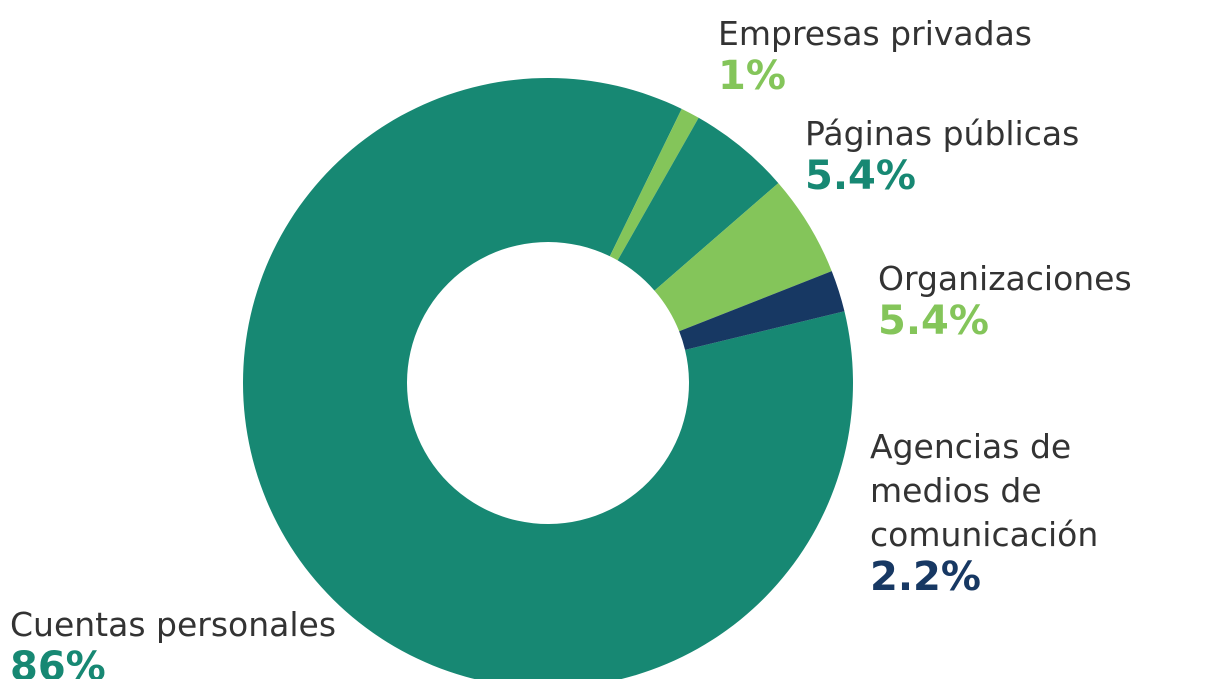 The height and width of the screenshot is (679, 1215). Describe the element at coordinates (752, 76) in the screenshot. I see `value-label: 1%` at that location.